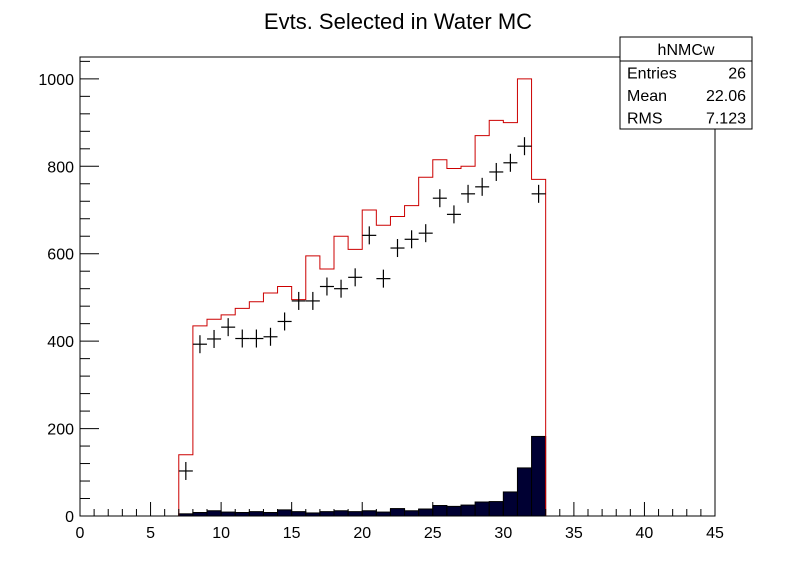  Describe the element at coordinates (647, 96) in the screenshot. I see `stats-row-label: Mean` at that location.